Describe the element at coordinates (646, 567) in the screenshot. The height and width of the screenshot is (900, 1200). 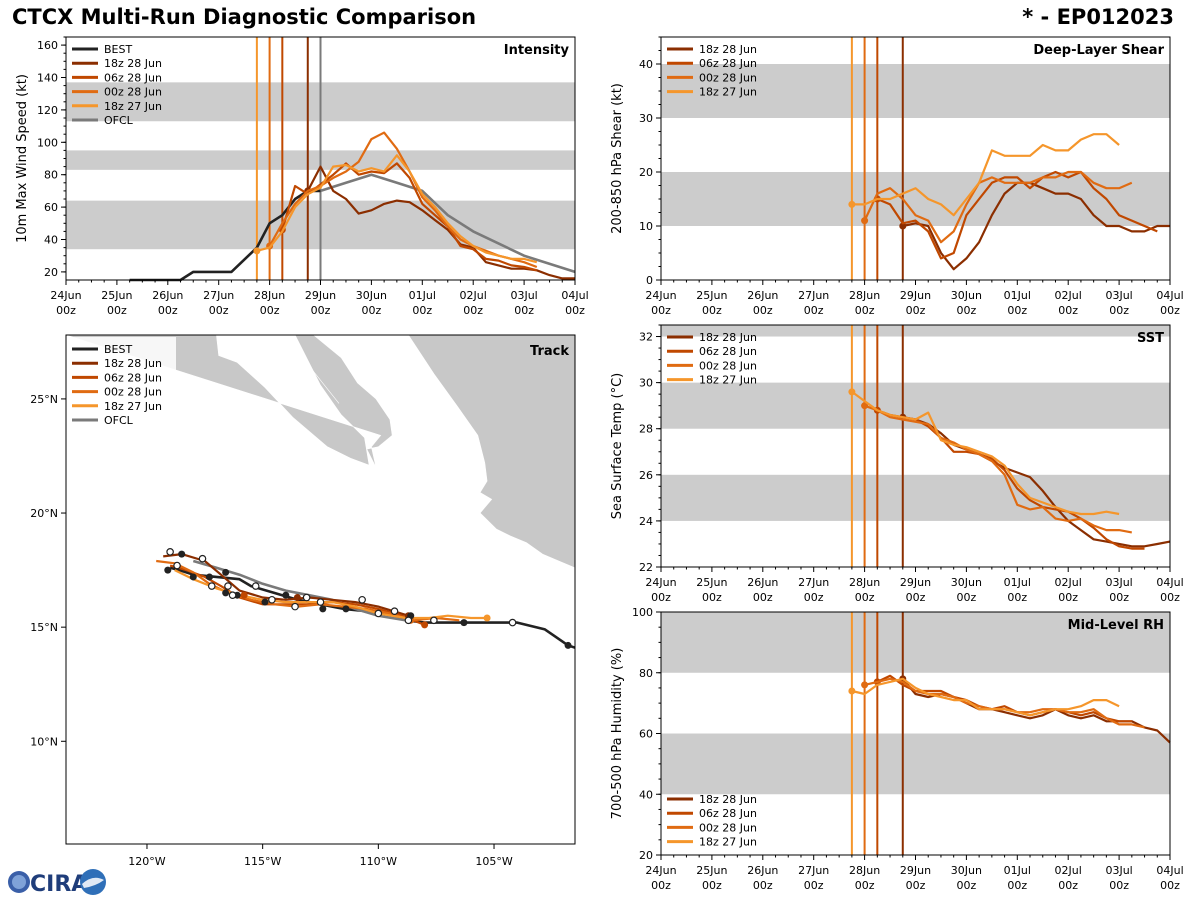
I see `y-tick-label: 22` at that location.